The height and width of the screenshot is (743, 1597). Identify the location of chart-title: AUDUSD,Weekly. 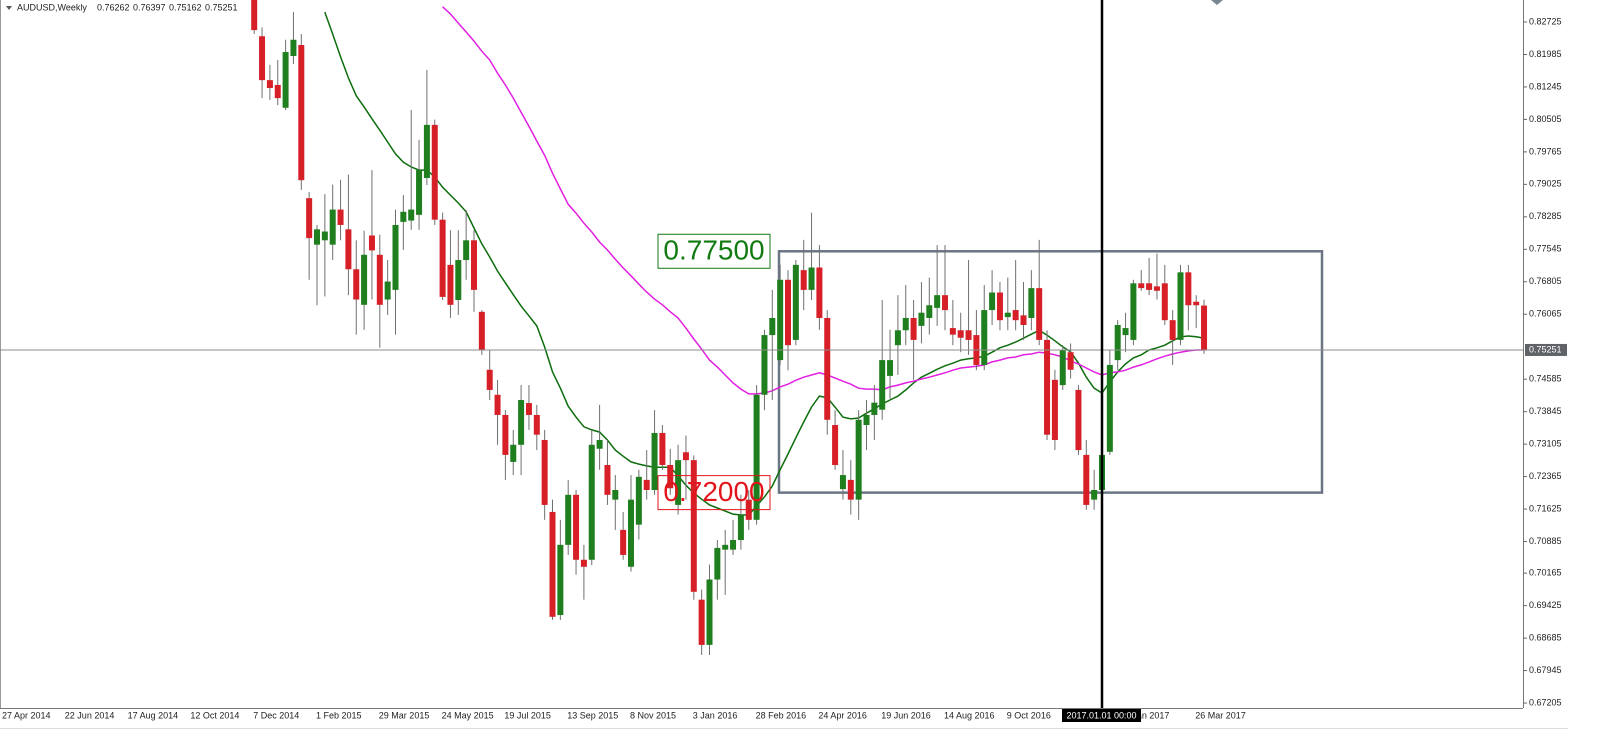
(52, 7).